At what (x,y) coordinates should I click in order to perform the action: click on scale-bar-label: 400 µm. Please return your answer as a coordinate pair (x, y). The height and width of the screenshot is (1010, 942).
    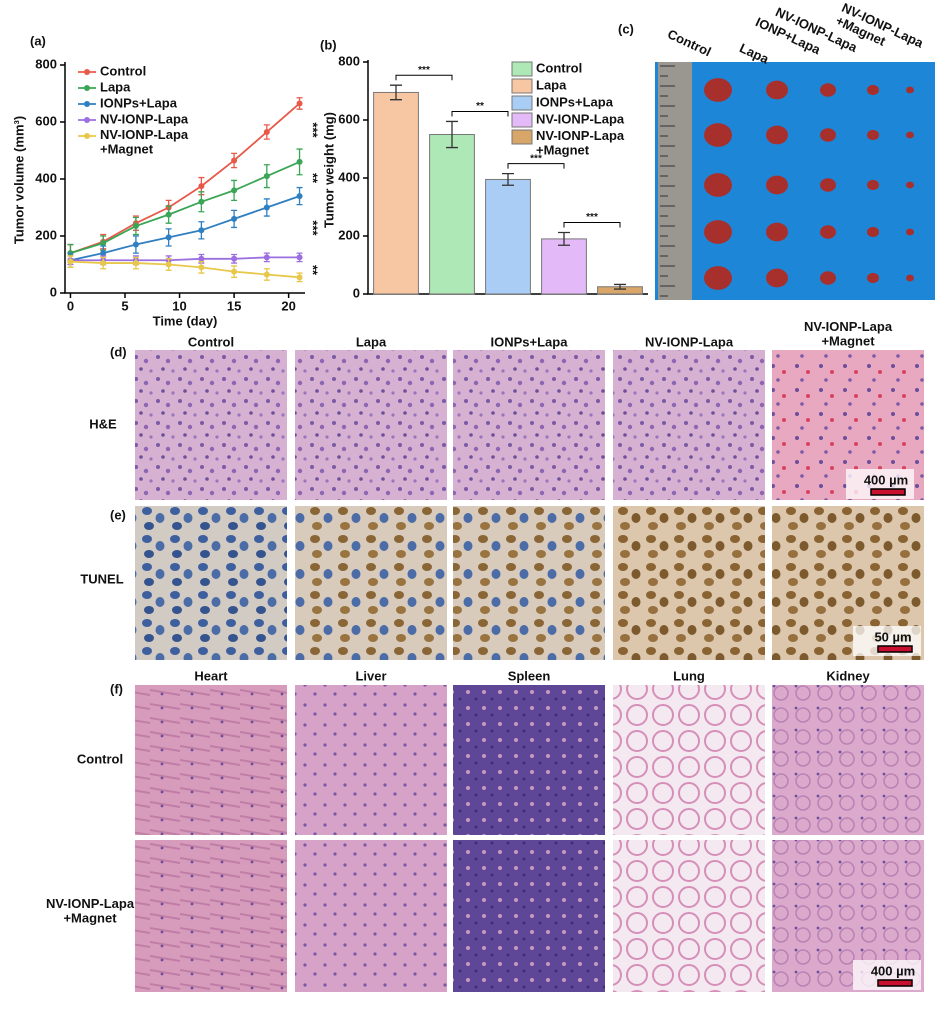
    Looking at the image, I should click on (893, 970).